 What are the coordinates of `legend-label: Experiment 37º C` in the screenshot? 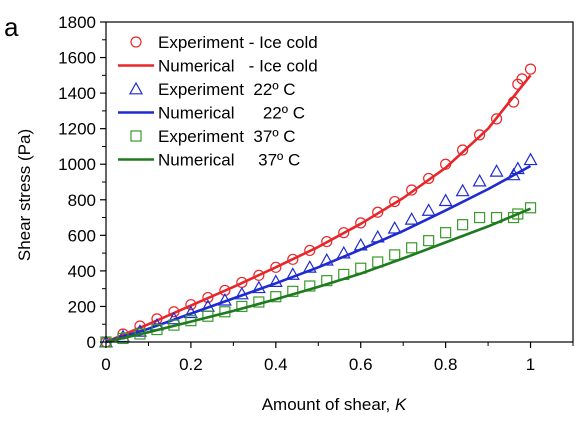 It's located at (227, 136).